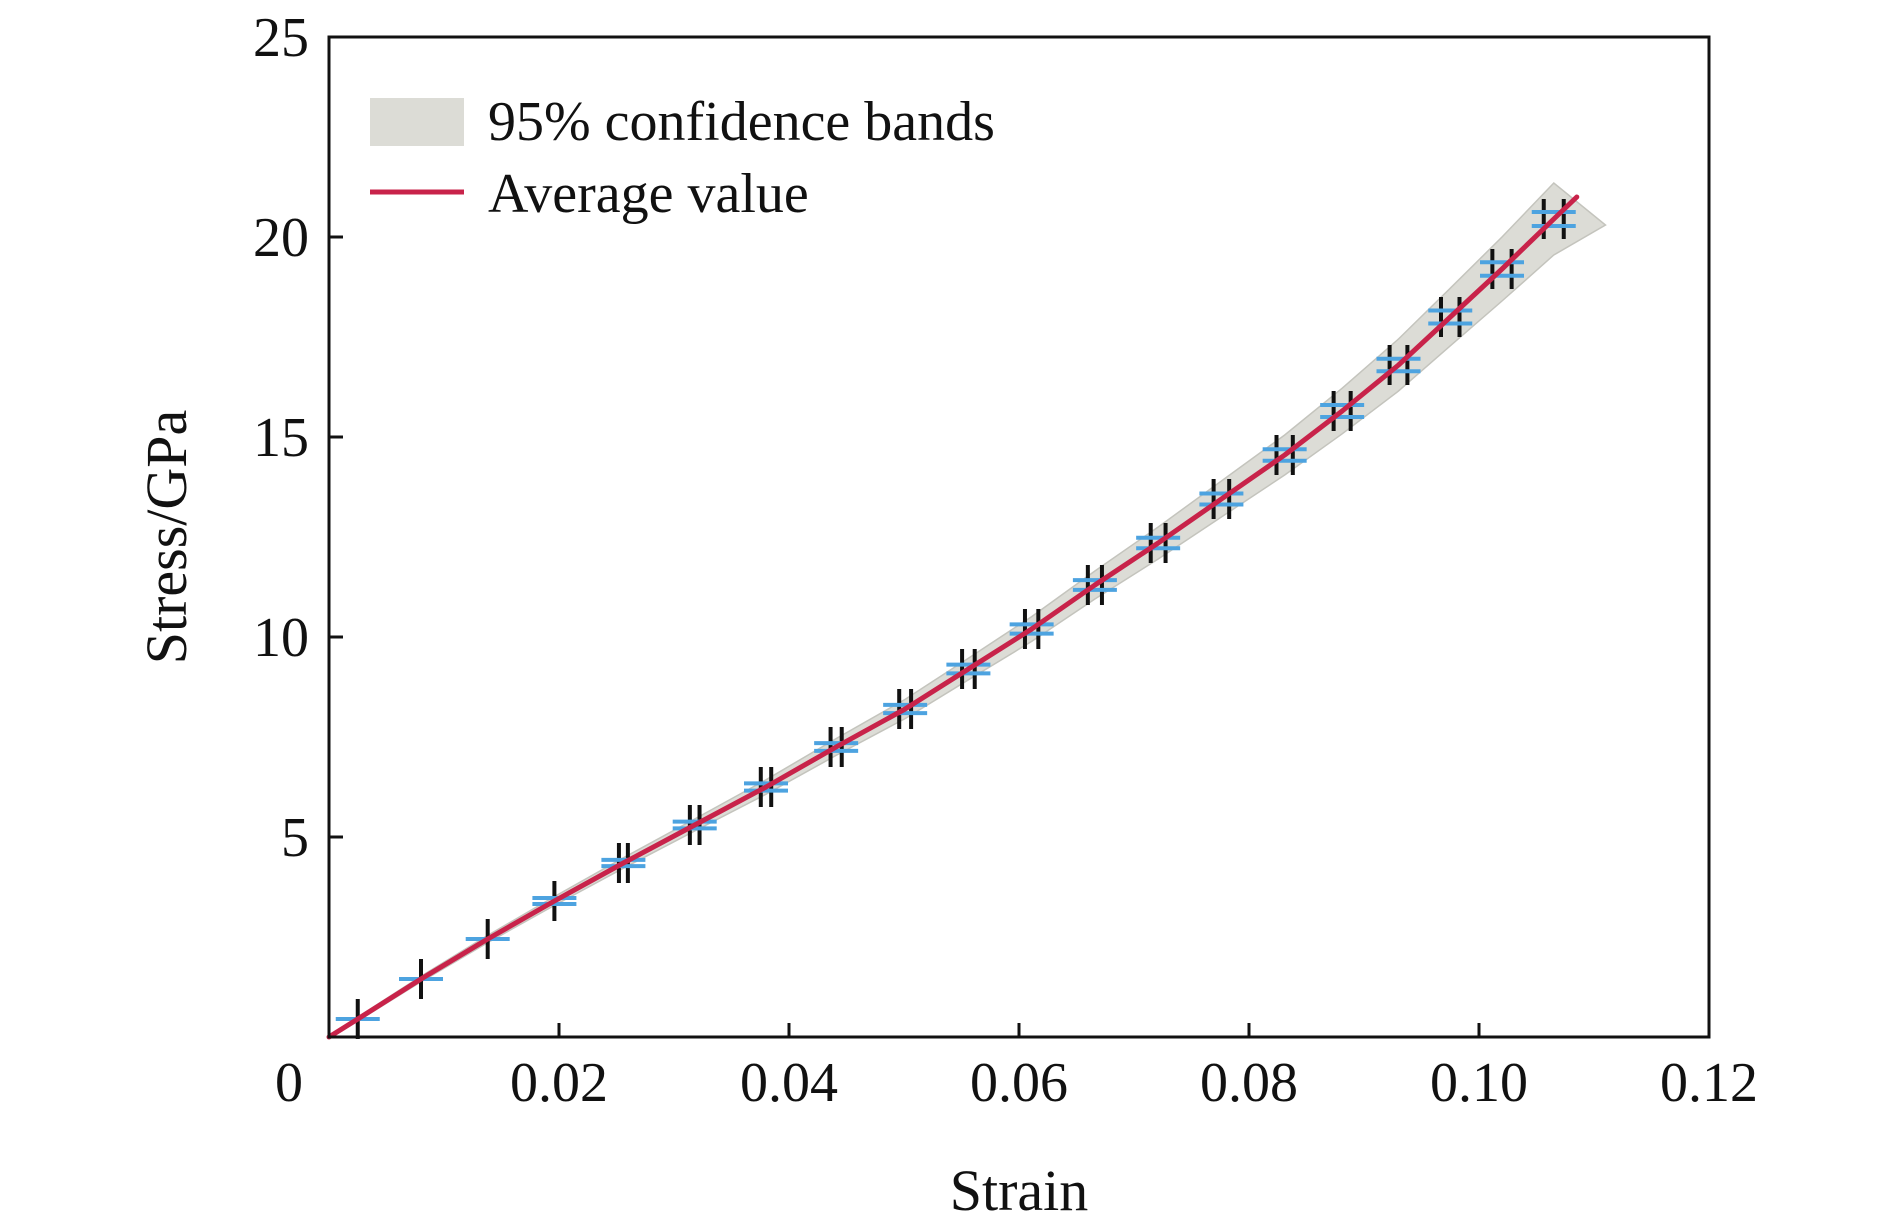  Describe the element at coordinates (289, 1083) in the screenshot. I see `x-tick-label: 0` at that location.